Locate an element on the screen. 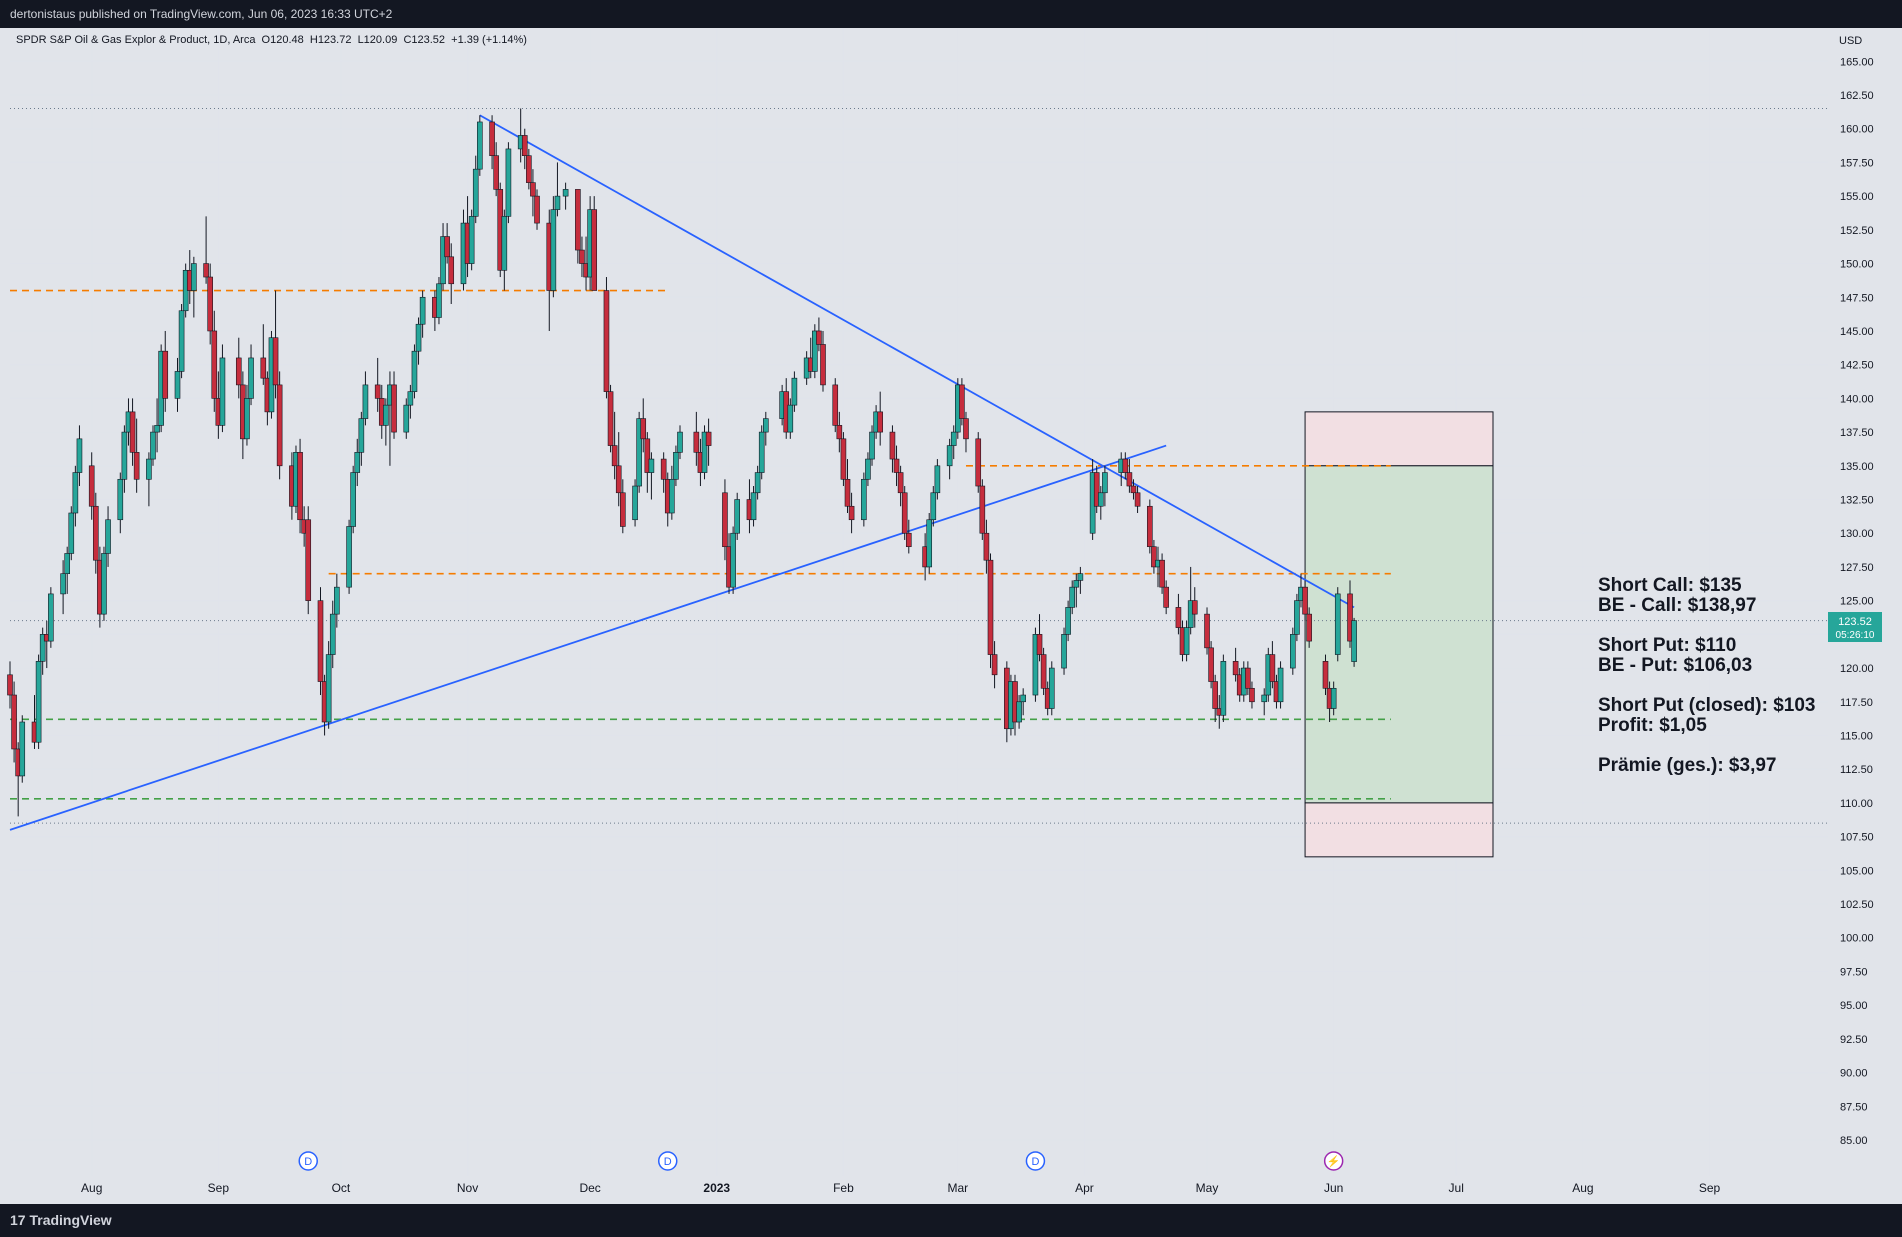  y-tick-label: 155.00 is located at coordinates (1857, 197).